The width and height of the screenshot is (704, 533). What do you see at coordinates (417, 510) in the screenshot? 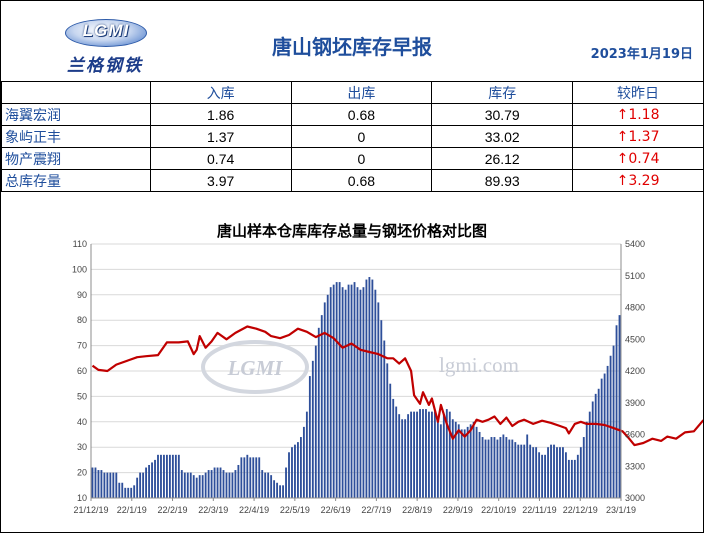
I see `x-tick-label: 22/8/19` at bounding box center [417, 510].